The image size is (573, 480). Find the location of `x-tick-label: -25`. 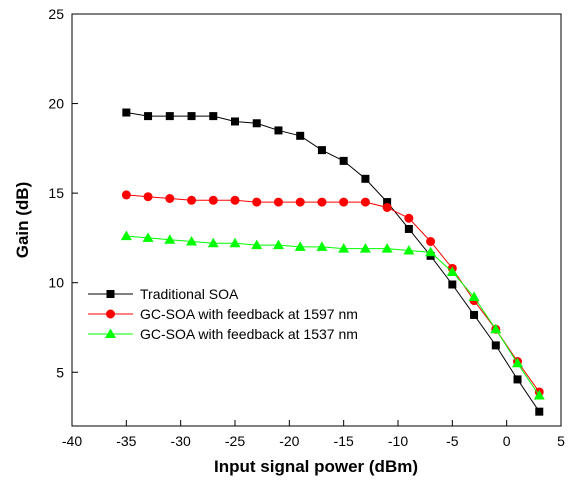

x-tick-label: -25 is located at coordinates (235, 441).